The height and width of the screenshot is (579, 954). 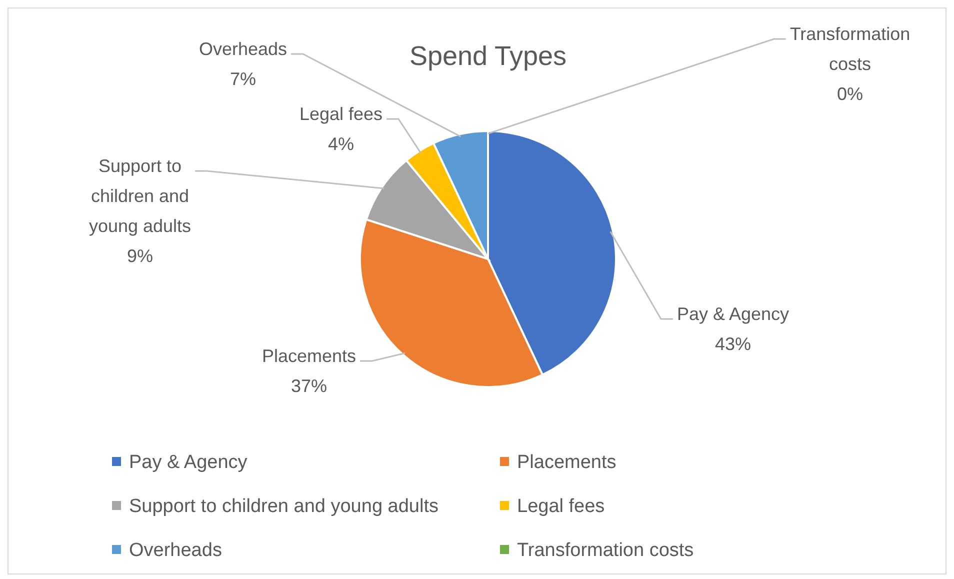 What do you see at coordinates (309, 386) in the screenshot?
I see `data-label: 37%` at bounding box center [309, 386].